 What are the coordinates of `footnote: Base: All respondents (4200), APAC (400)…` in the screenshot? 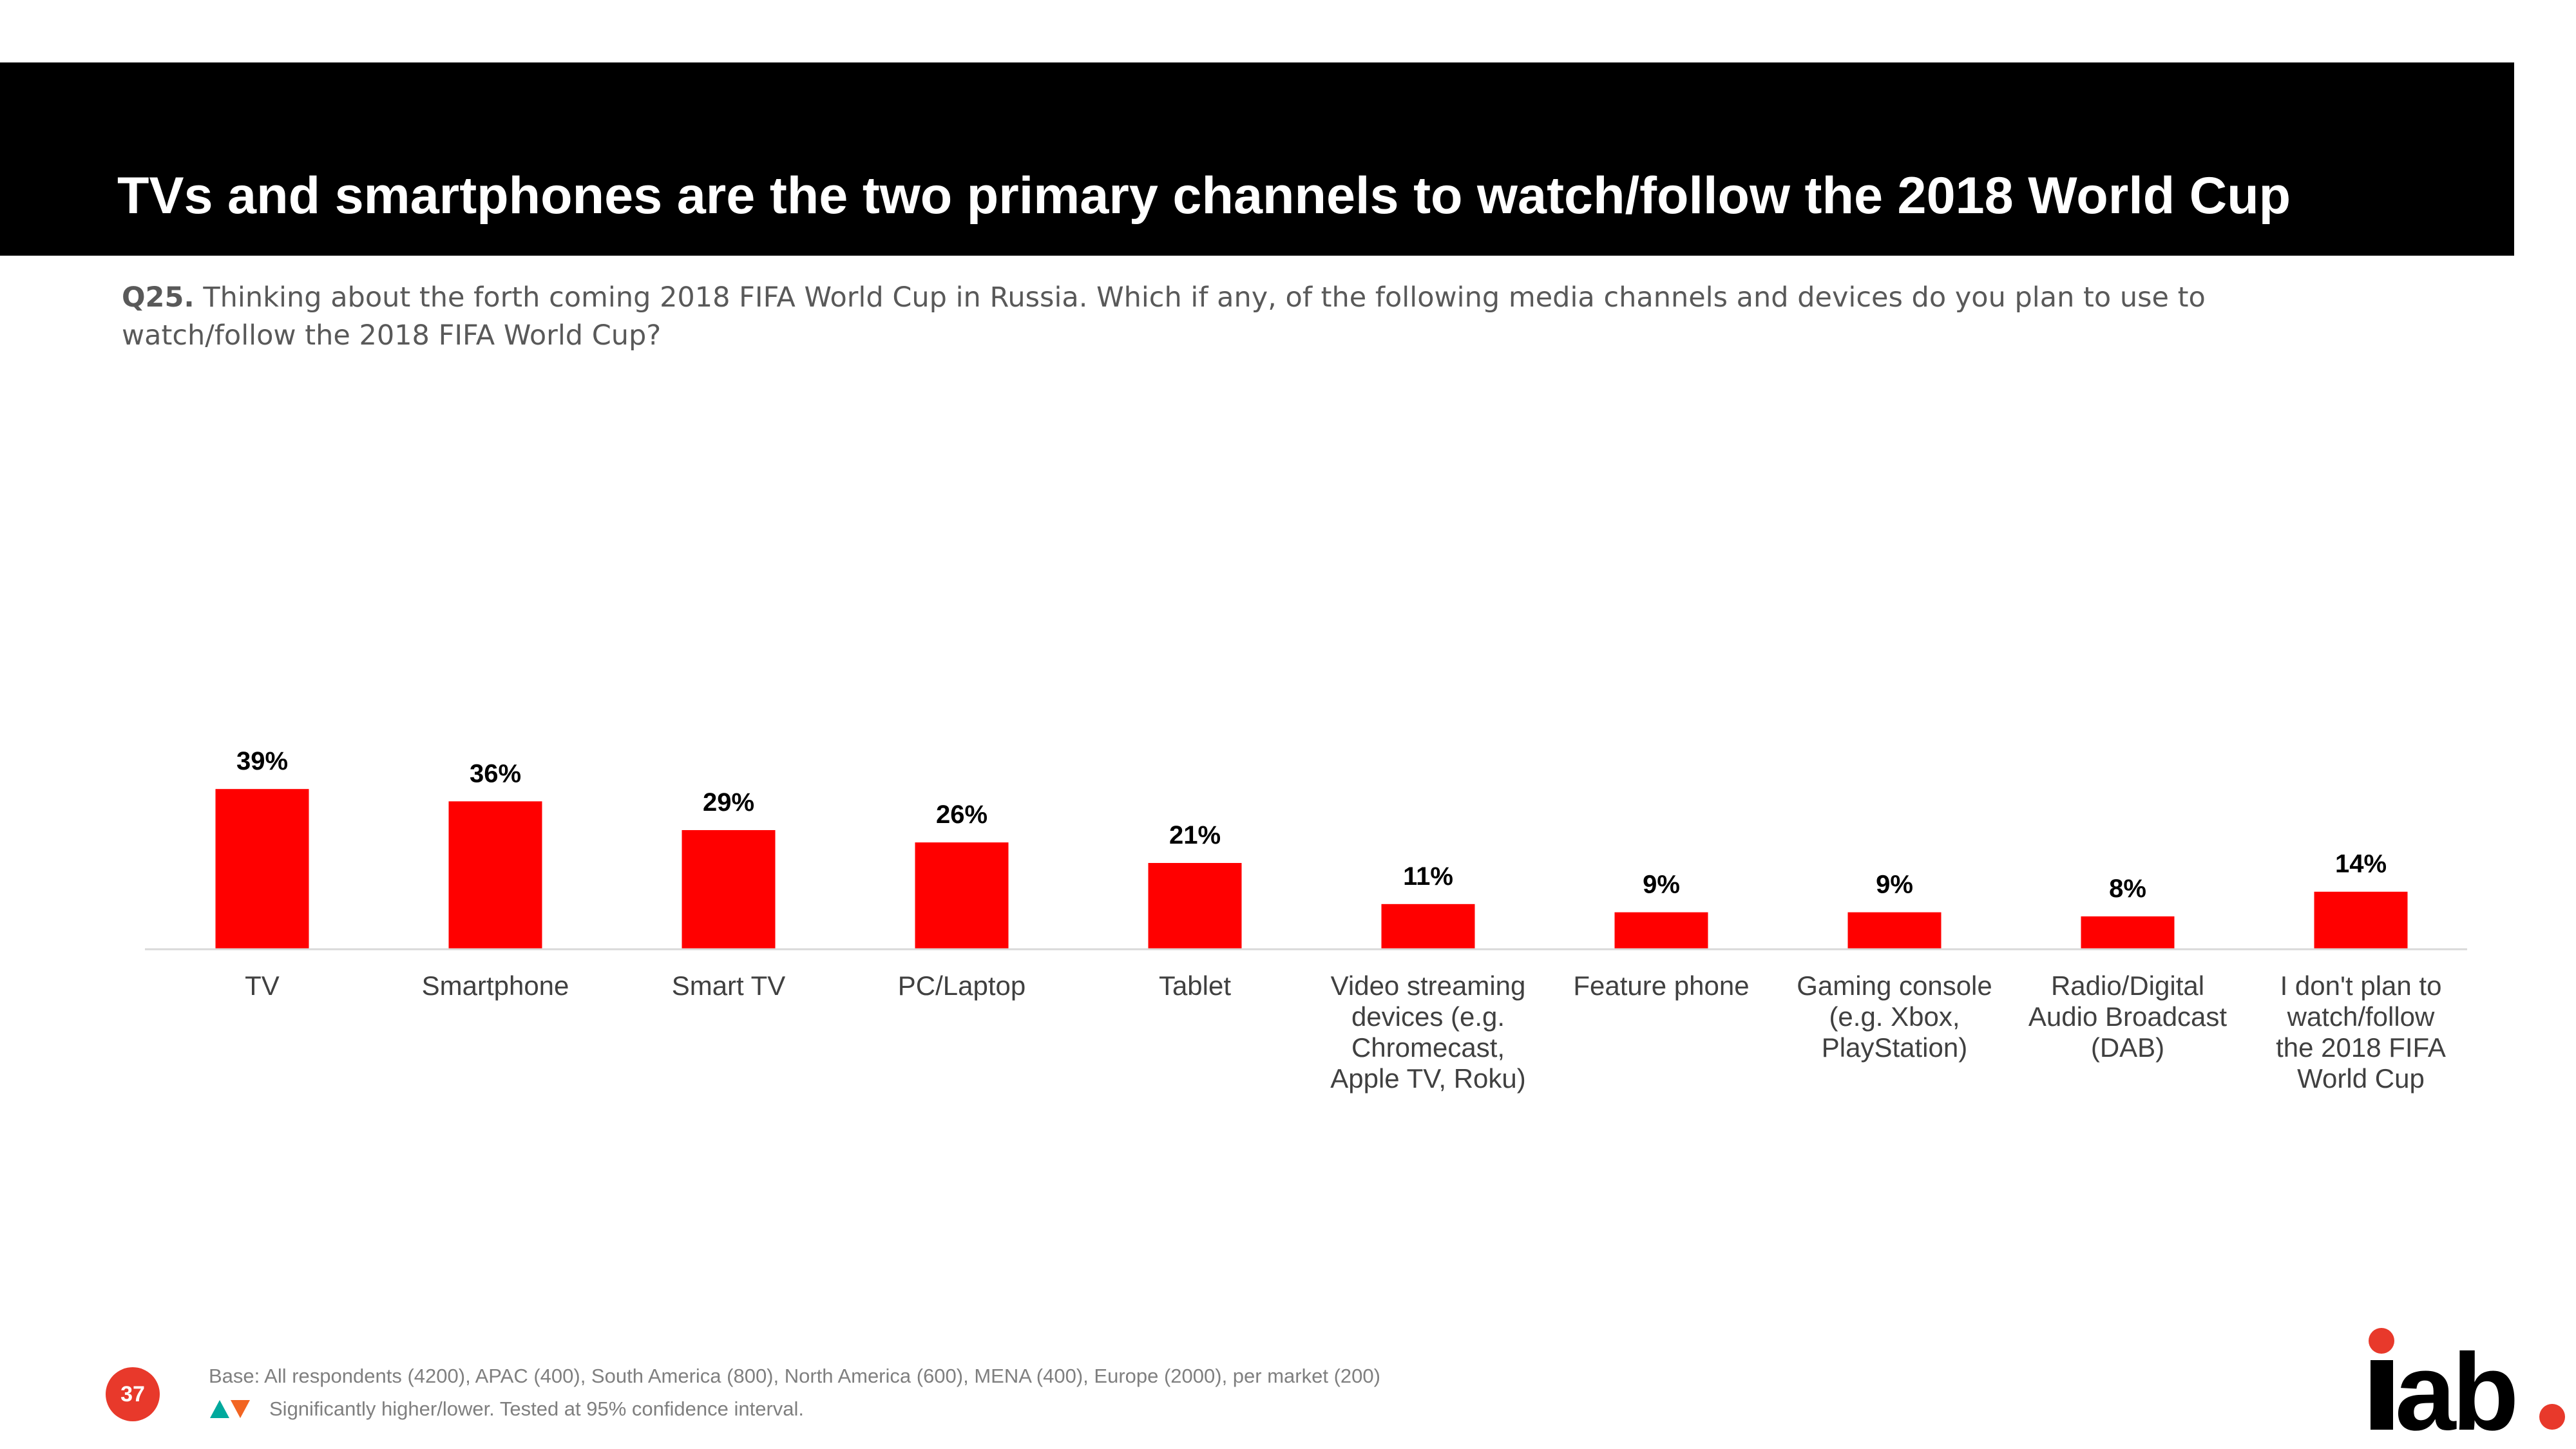 It's located at (794, 1392).